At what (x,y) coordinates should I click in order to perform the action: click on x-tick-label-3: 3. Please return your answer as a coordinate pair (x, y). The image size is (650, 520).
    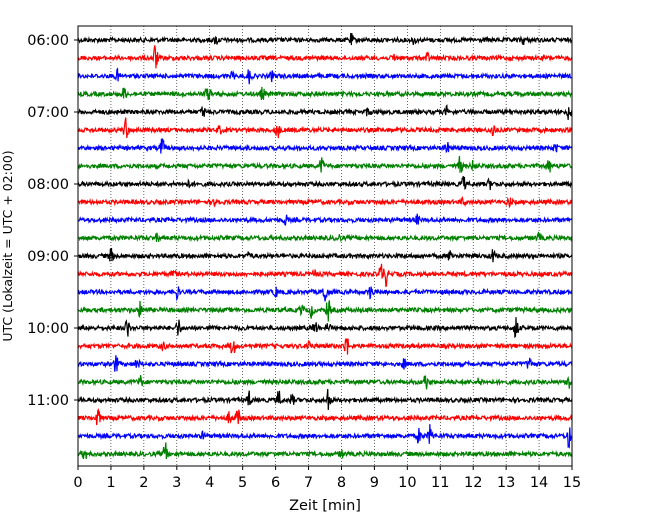
    Looking at the image, I should click on (176, 483).